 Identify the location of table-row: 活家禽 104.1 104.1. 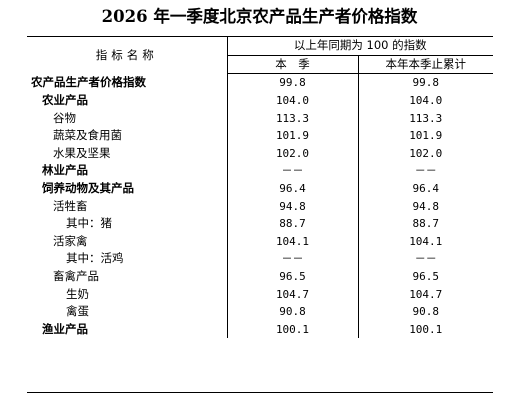
(260, 241).